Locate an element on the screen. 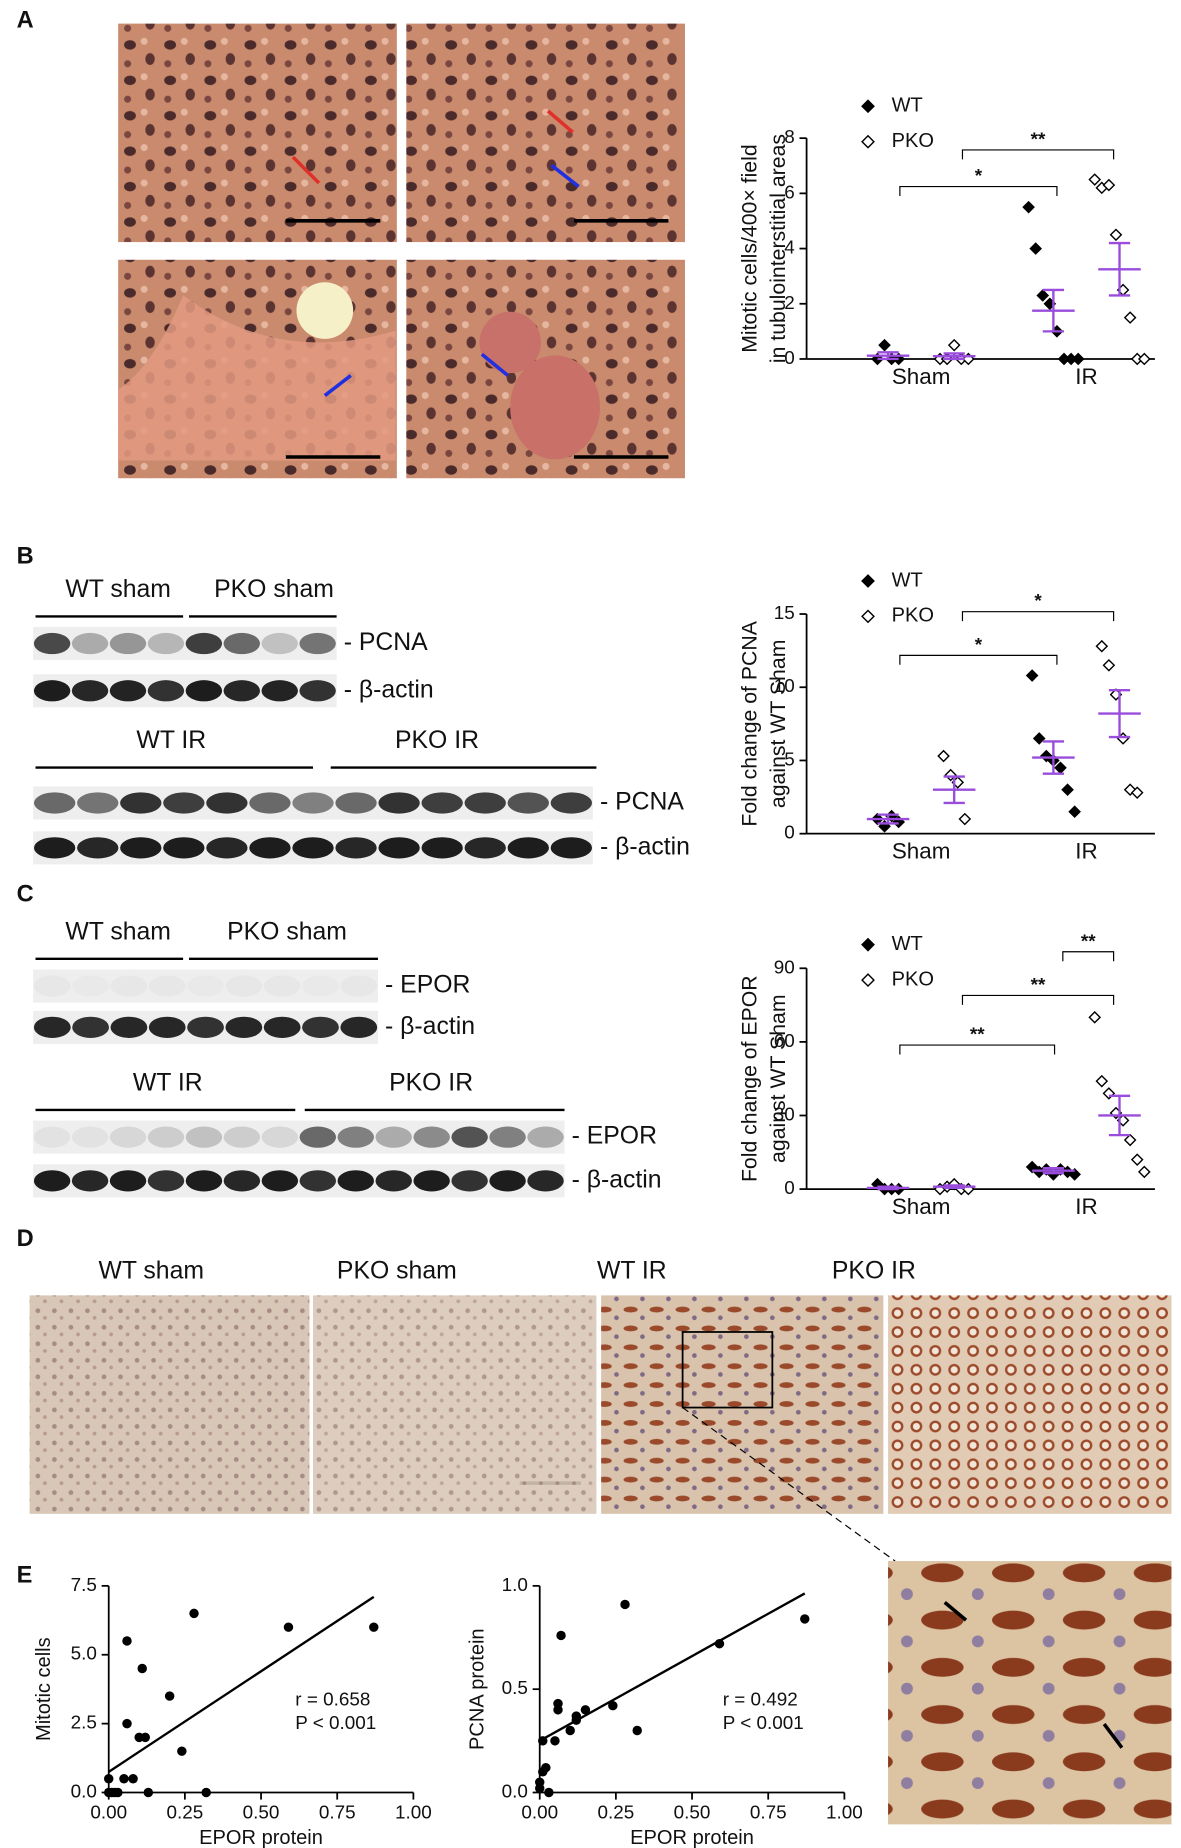 The image size is (1181, 1848). inset-link is located at coordinates (789, 1484).